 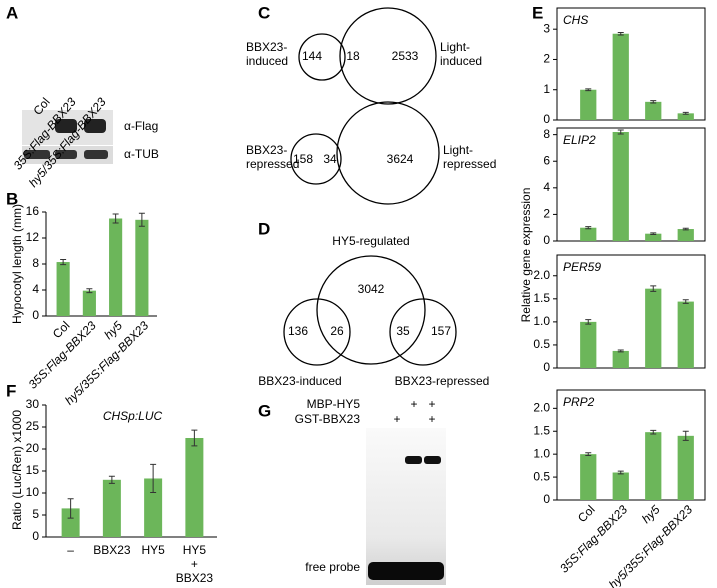 What do you see at coordinates (546, 28) in the screenshot?
I see `y-tick-label: 3` at bounding box center [546, 28].